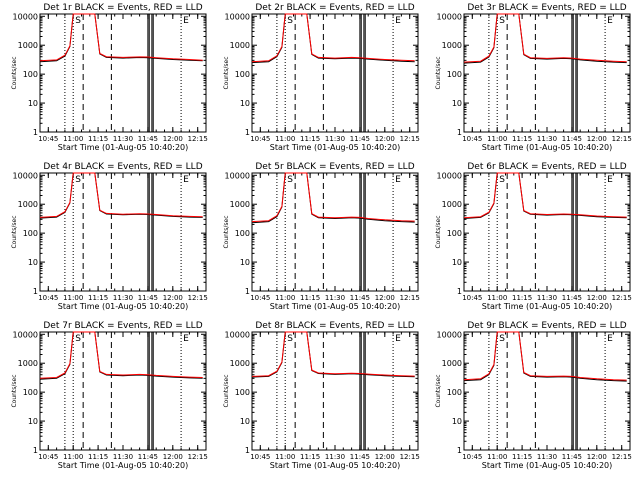 The image size is (640, 484). I want to click on panel-title: Det 9r BLACK = Events, RED = LLD, so click(546, 326).